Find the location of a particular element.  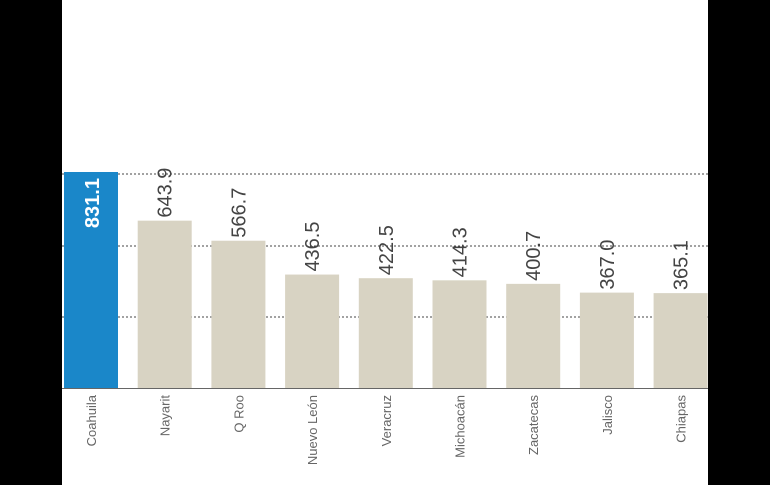

value-label-veracruz: 422.5 is located at coordinates (387, 250).